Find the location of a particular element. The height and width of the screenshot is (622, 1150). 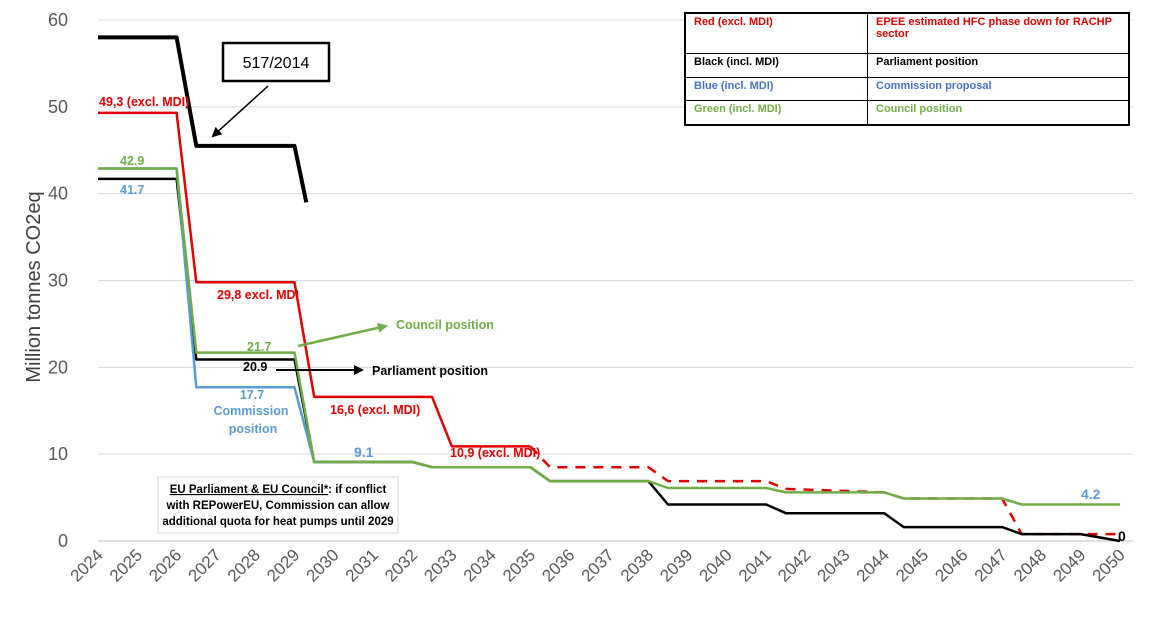

x-tick-label: 2040 is located at coordinates (716, 565).